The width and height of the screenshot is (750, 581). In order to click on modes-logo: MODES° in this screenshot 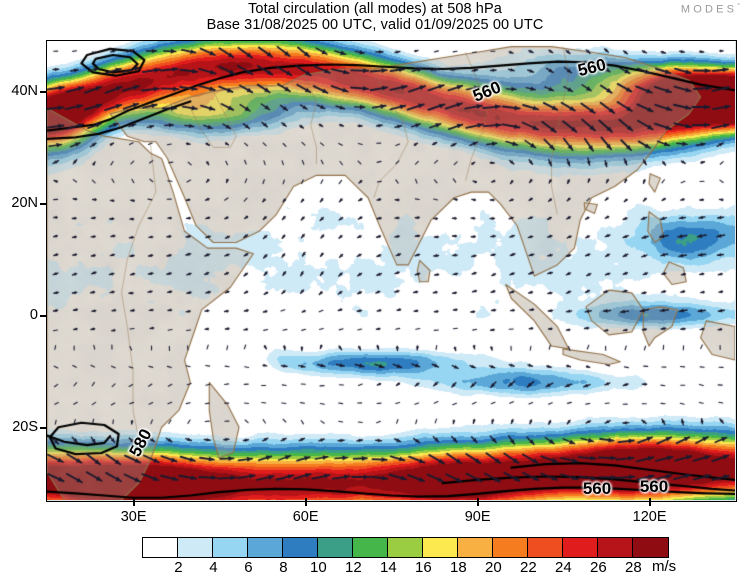, I will do `click(710, 9)`.